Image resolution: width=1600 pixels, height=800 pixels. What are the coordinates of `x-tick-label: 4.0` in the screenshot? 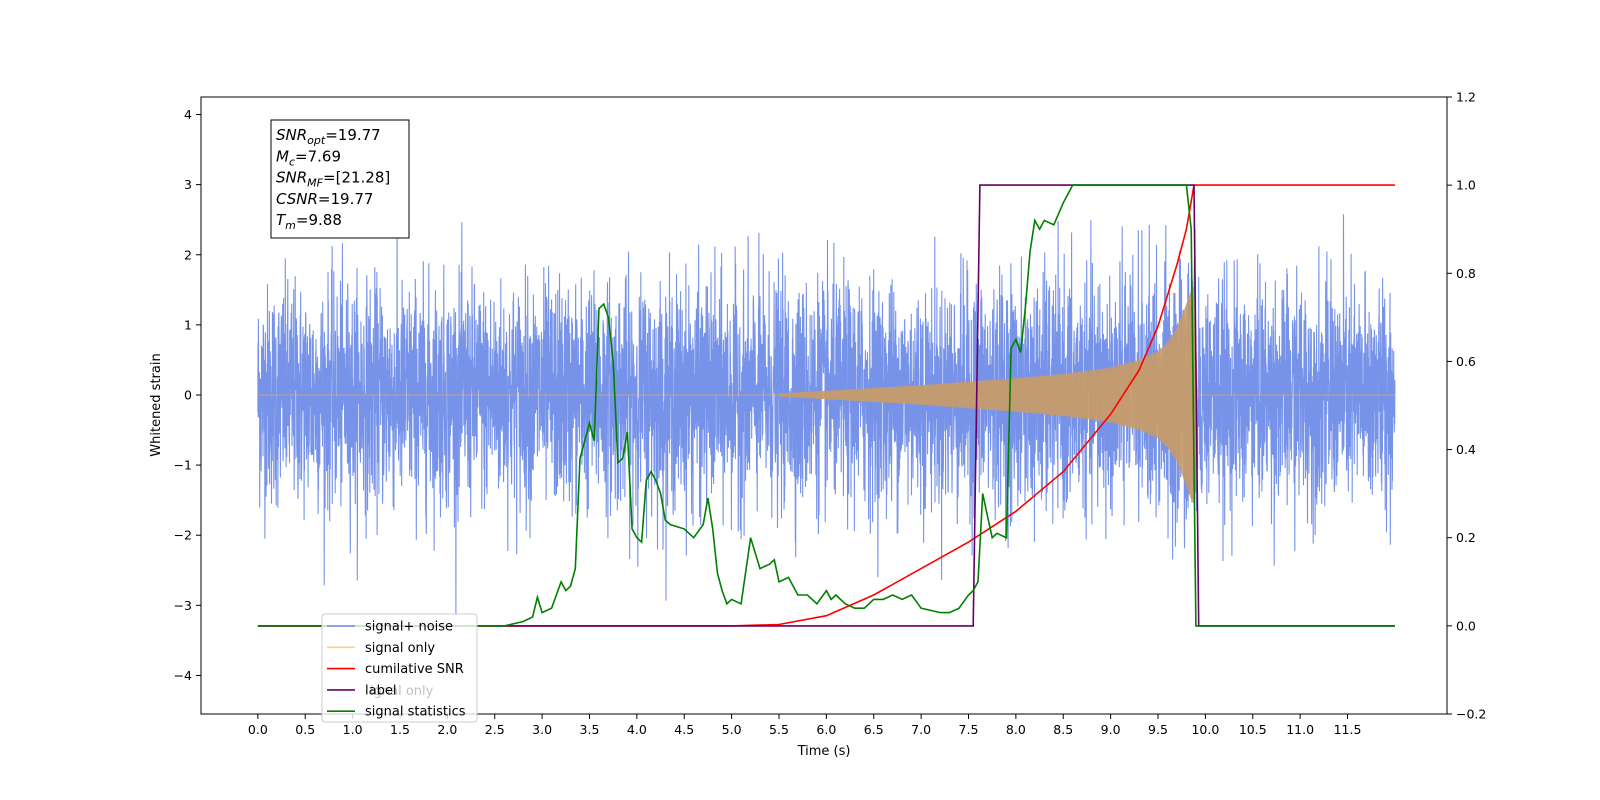 It's located at (637, 729).